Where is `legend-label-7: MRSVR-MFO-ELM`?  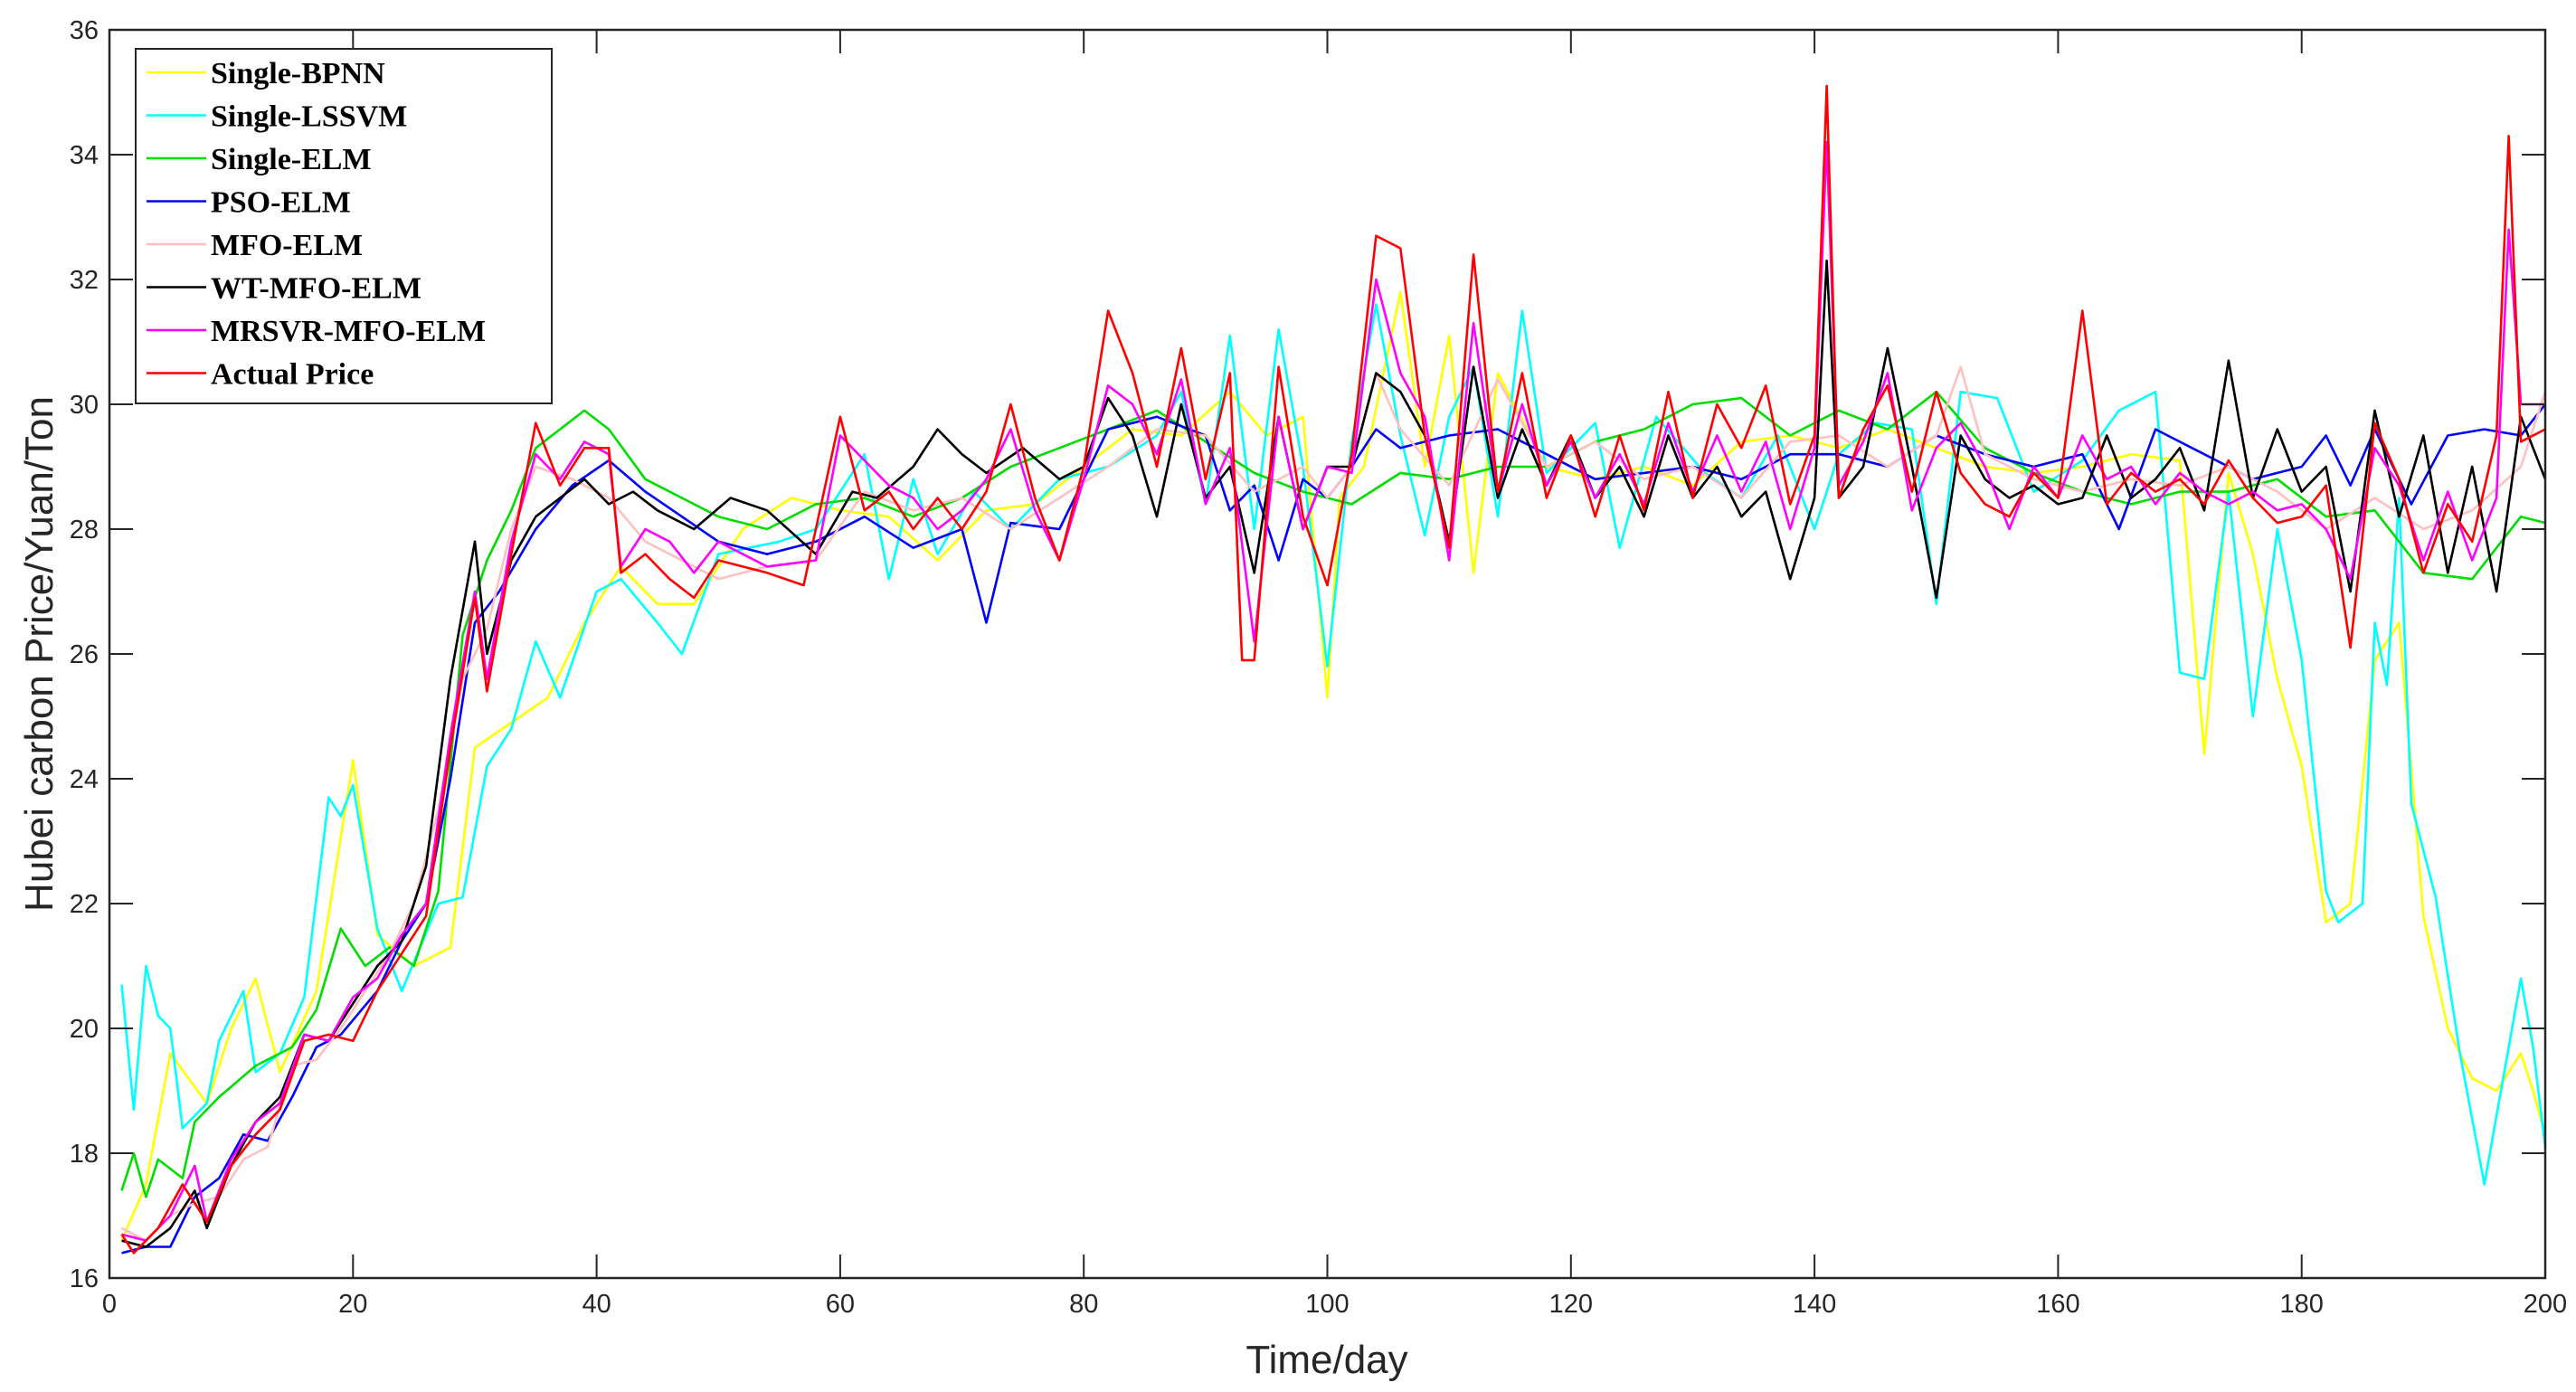
legend-label-7: MRSVR-MFO-ELM is located at coordinates (348, 331).